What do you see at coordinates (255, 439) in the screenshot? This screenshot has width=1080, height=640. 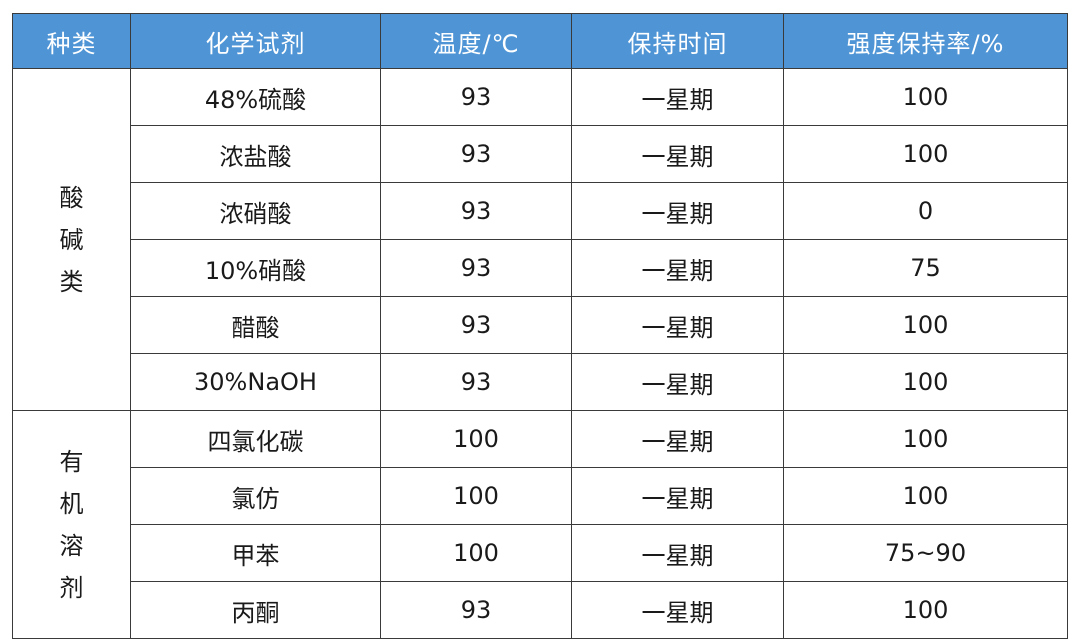 I see `chemical-cell: 四氯化碳` at bounding box center [255, 439].